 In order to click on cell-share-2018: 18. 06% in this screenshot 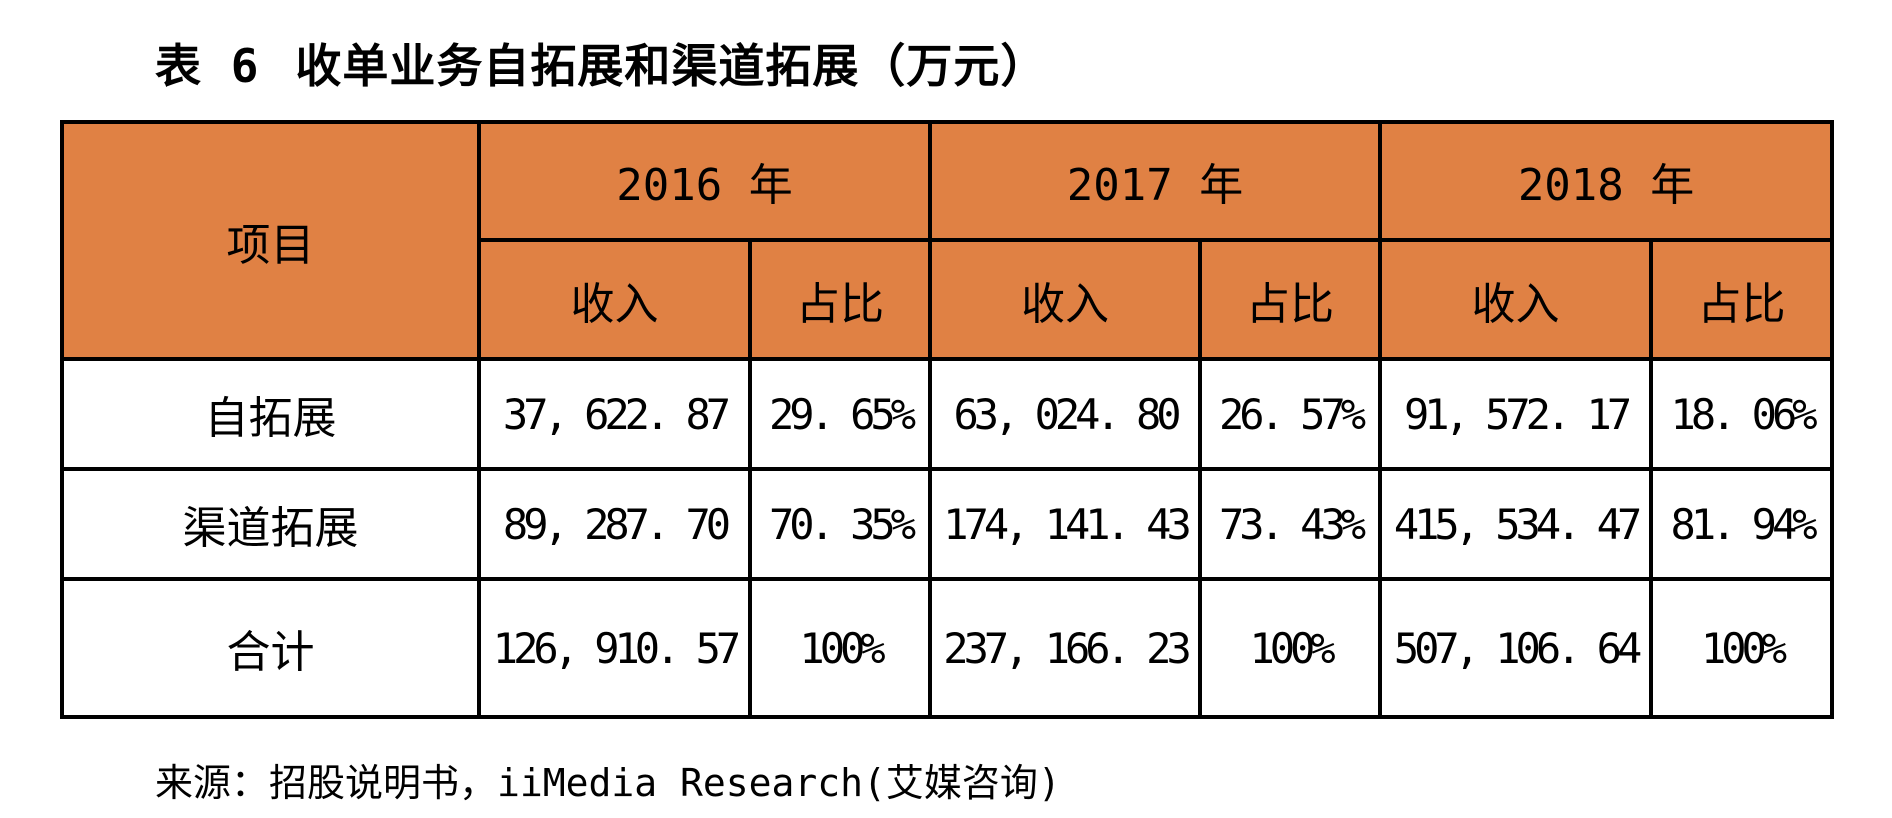, I will do `click(1742, 414)`.